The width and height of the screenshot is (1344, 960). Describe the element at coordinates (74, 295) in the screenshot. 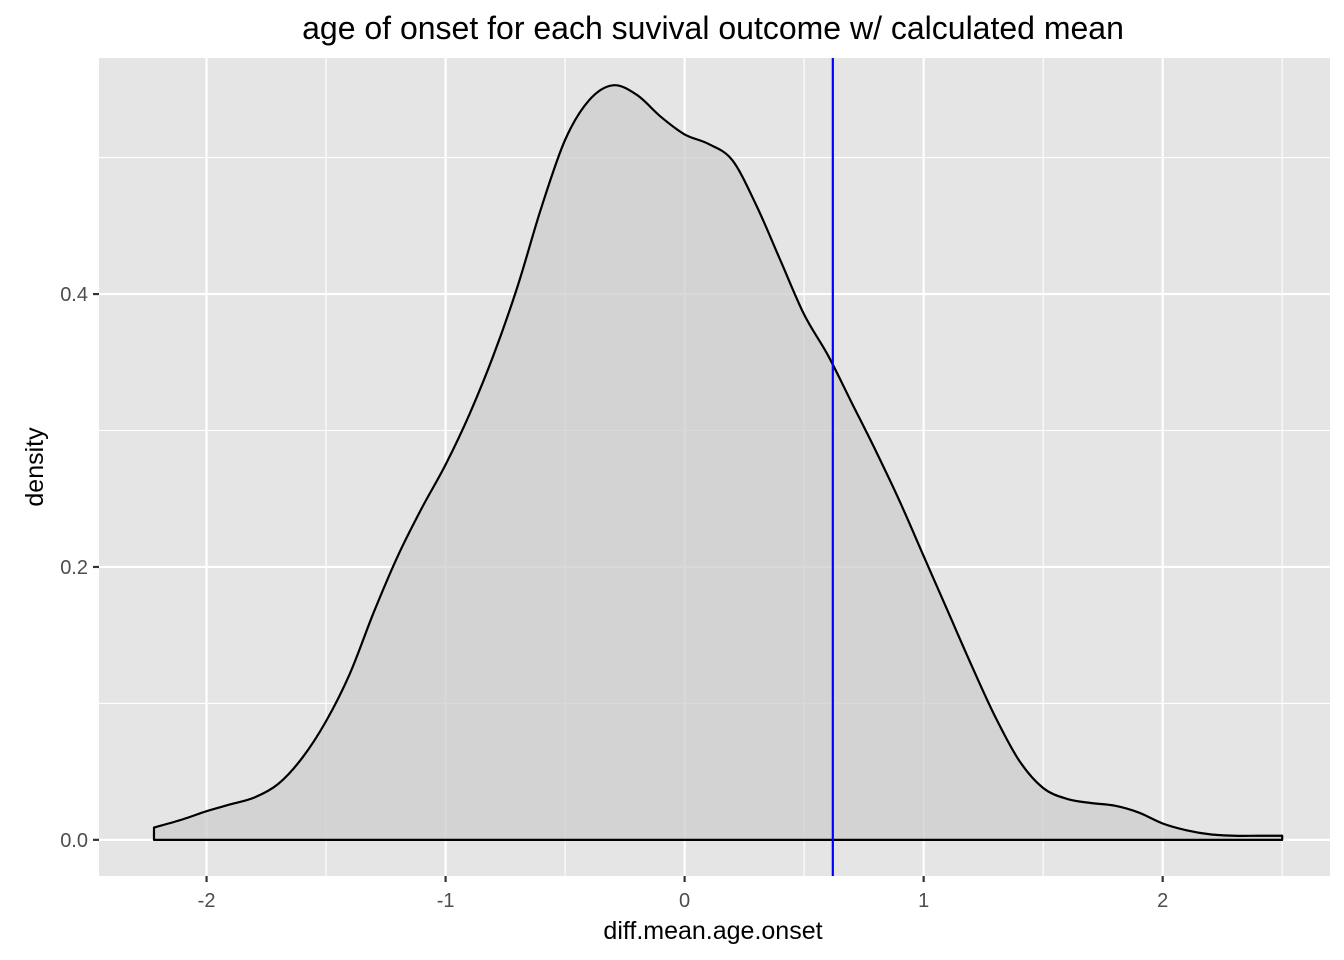

I see `y-tick-label: 0.4` at that location.